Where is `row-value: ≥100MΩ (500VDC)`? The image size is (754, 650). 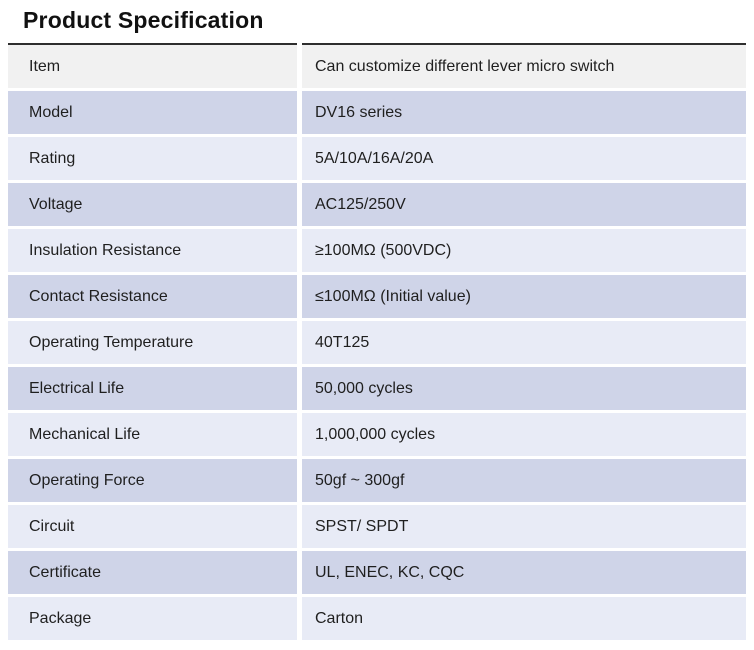
row-value: ≥100MΩ (500VDC) is located at coordinates (524, 250).